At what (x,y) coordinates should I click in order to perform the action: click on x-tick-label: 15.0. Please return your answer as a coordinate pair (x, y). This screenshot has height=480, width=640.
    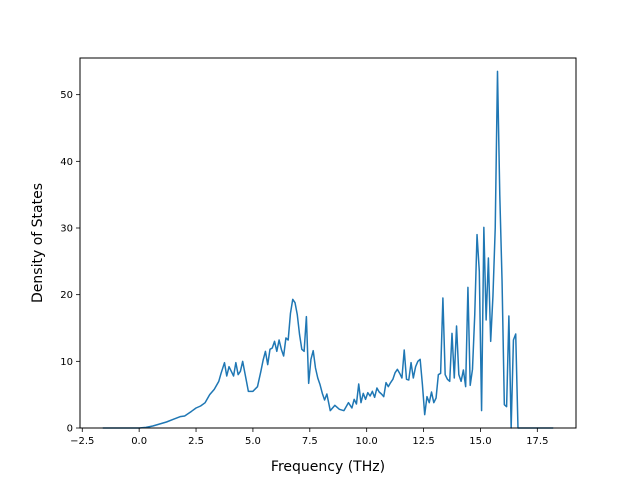
    Looking at the image, I should click on (480, 441).